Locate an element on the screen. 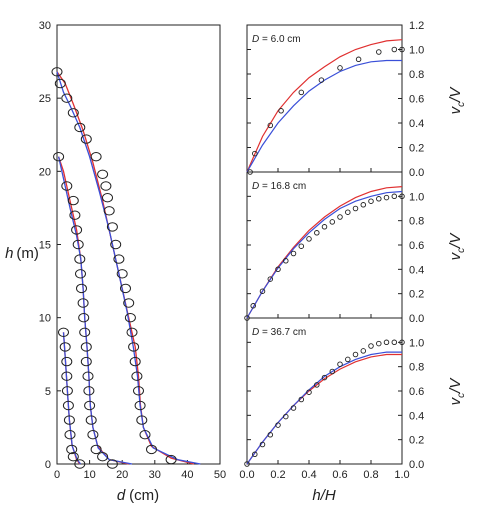  x-tick-label: 10 is located at coordinates (89, 475).